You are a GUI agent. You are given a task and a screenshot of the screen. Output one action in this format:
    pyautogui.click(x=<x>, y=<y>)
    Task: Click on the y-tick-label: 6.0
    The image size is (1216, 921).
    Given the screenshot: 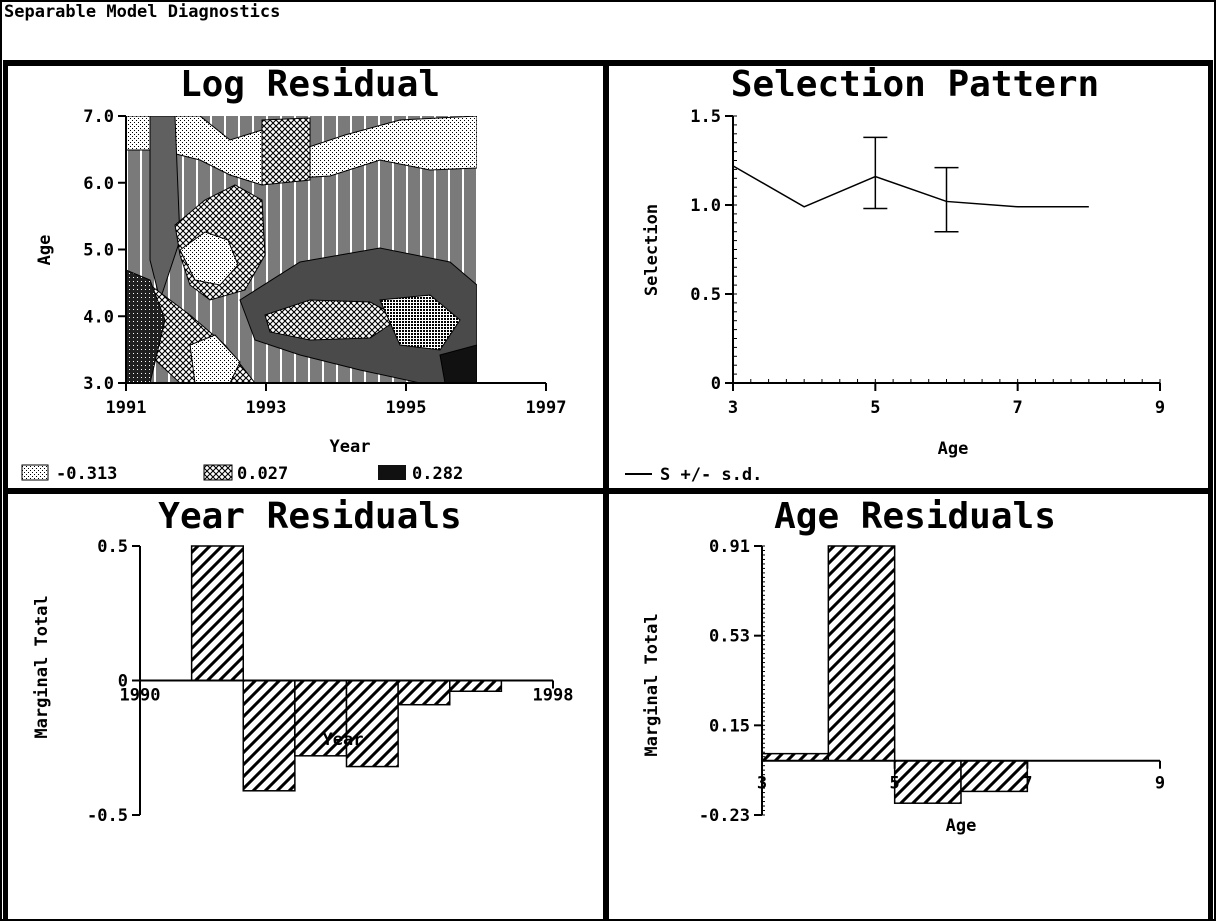 What is the action you would take?
    pyautogui.click(x=98, y=184)
    